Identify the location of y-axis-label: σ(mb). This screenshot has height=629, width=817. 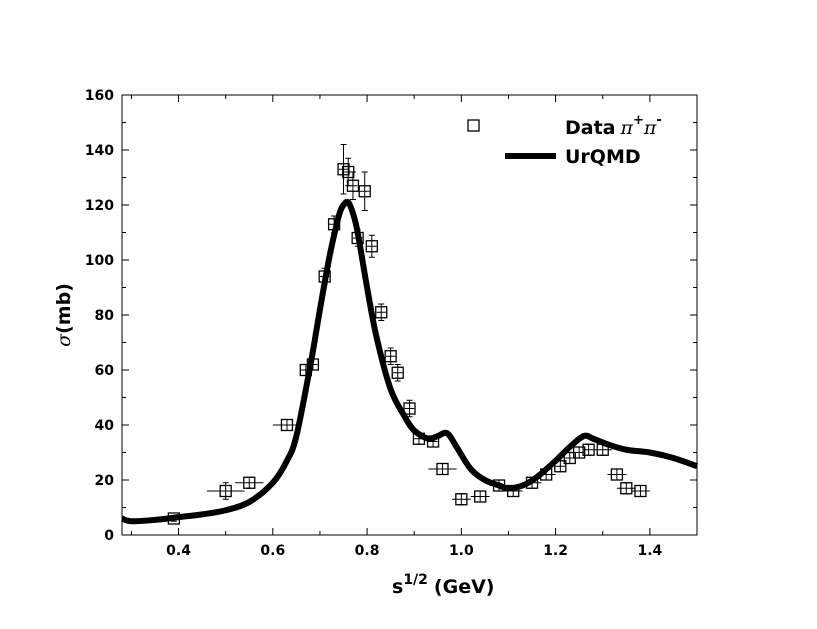
(64, 315).